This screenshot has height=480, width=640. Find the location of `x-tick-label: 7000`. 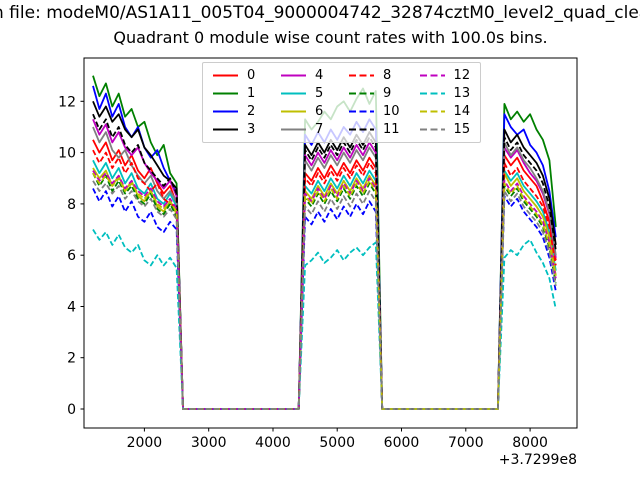

x-tick-label: 7000 is located at coordinates (466, 443).